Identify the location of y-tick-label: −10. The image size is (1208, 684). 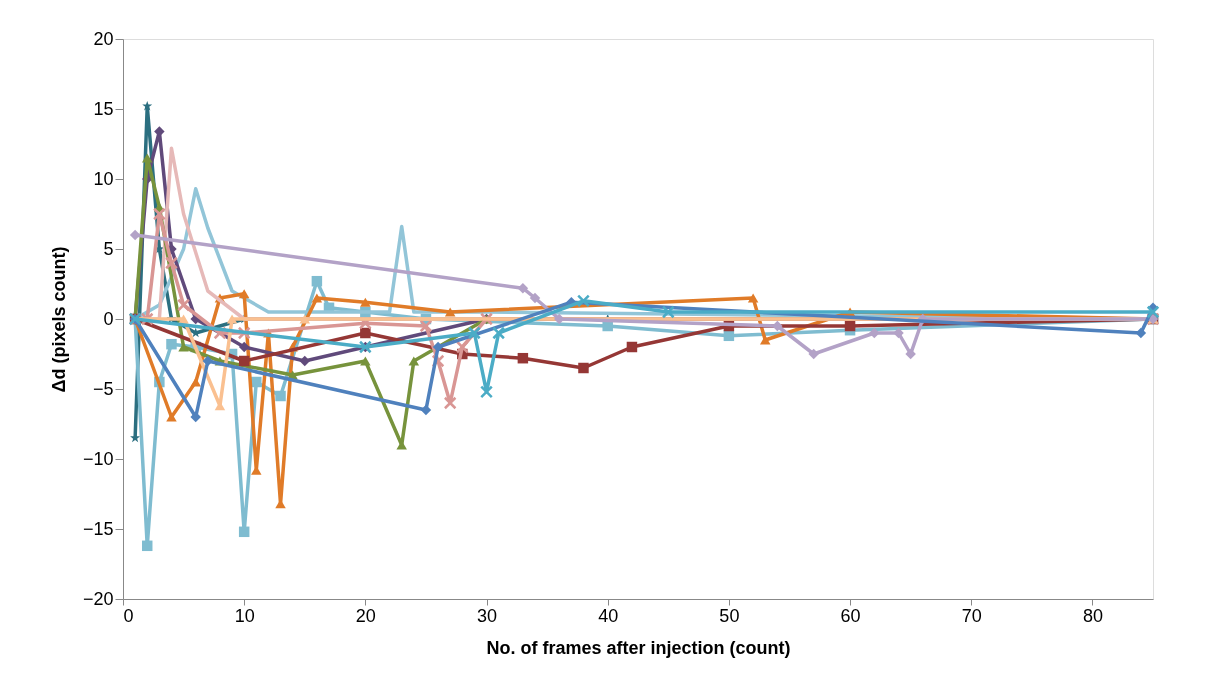
(98, 458).